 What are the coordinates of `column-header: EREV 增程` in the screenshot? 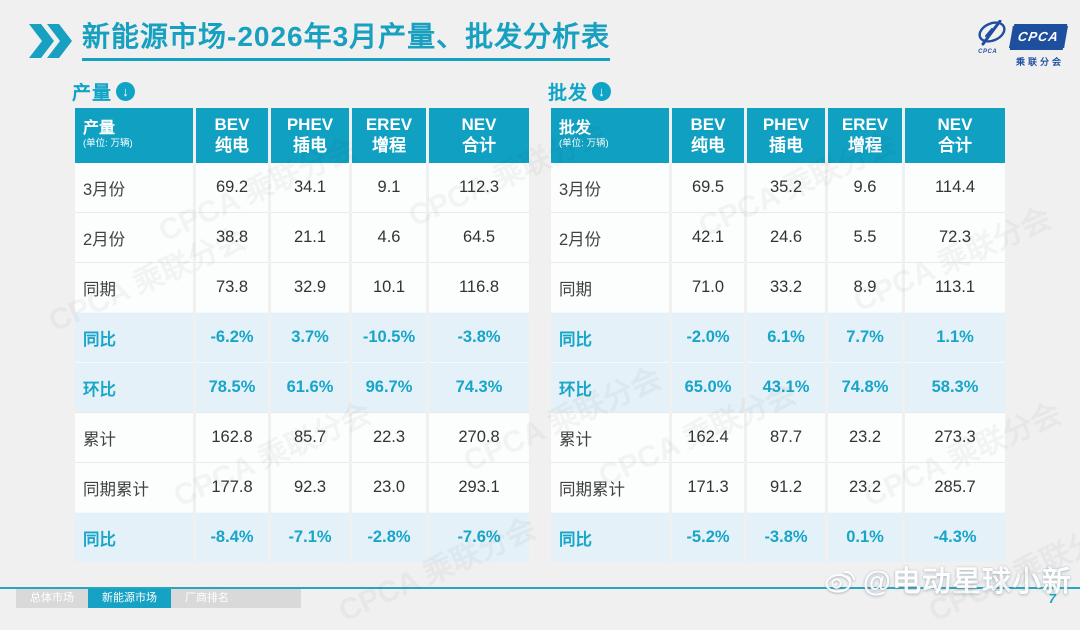 It's located at (389, 135).